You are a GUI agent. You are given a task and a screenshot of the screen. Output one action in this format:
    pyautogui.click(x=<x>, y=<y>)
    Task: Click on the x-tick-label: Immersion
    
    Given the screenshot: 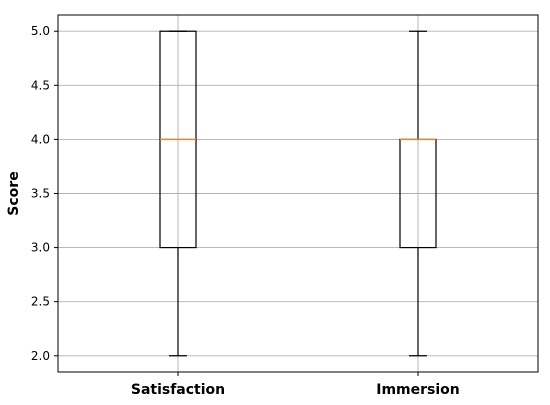 What is the action you would take?
    pyautogui.click(x=418, y=390)
    